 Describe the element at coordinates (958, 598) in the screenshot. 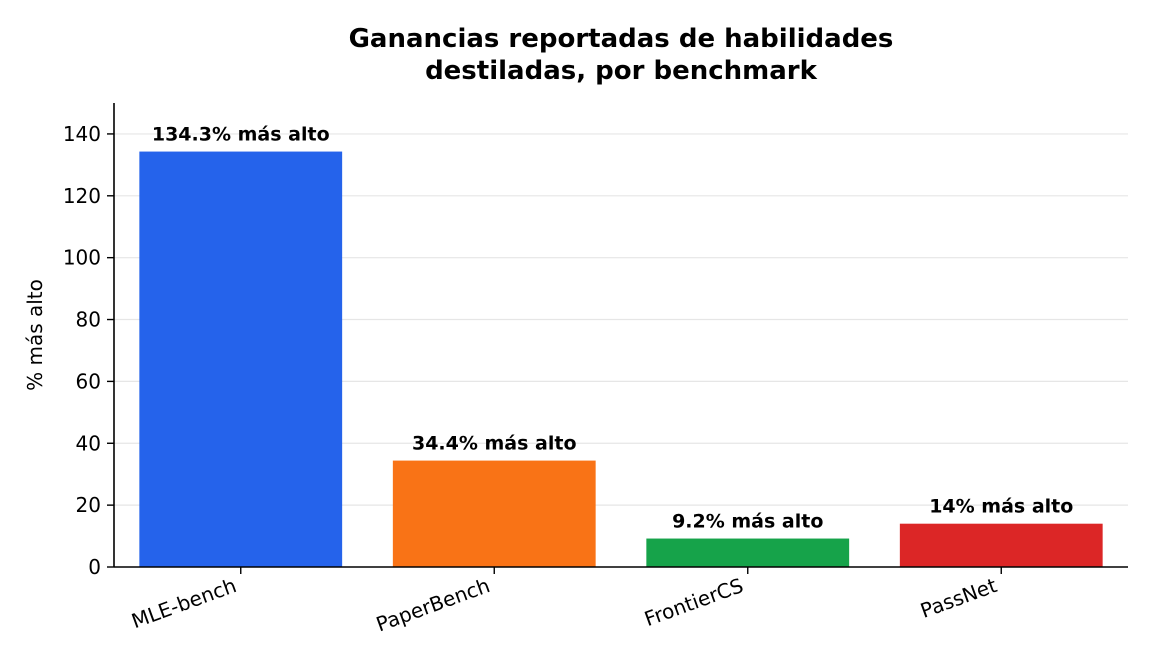

I see `x-tick-label: PassNet` at that location.